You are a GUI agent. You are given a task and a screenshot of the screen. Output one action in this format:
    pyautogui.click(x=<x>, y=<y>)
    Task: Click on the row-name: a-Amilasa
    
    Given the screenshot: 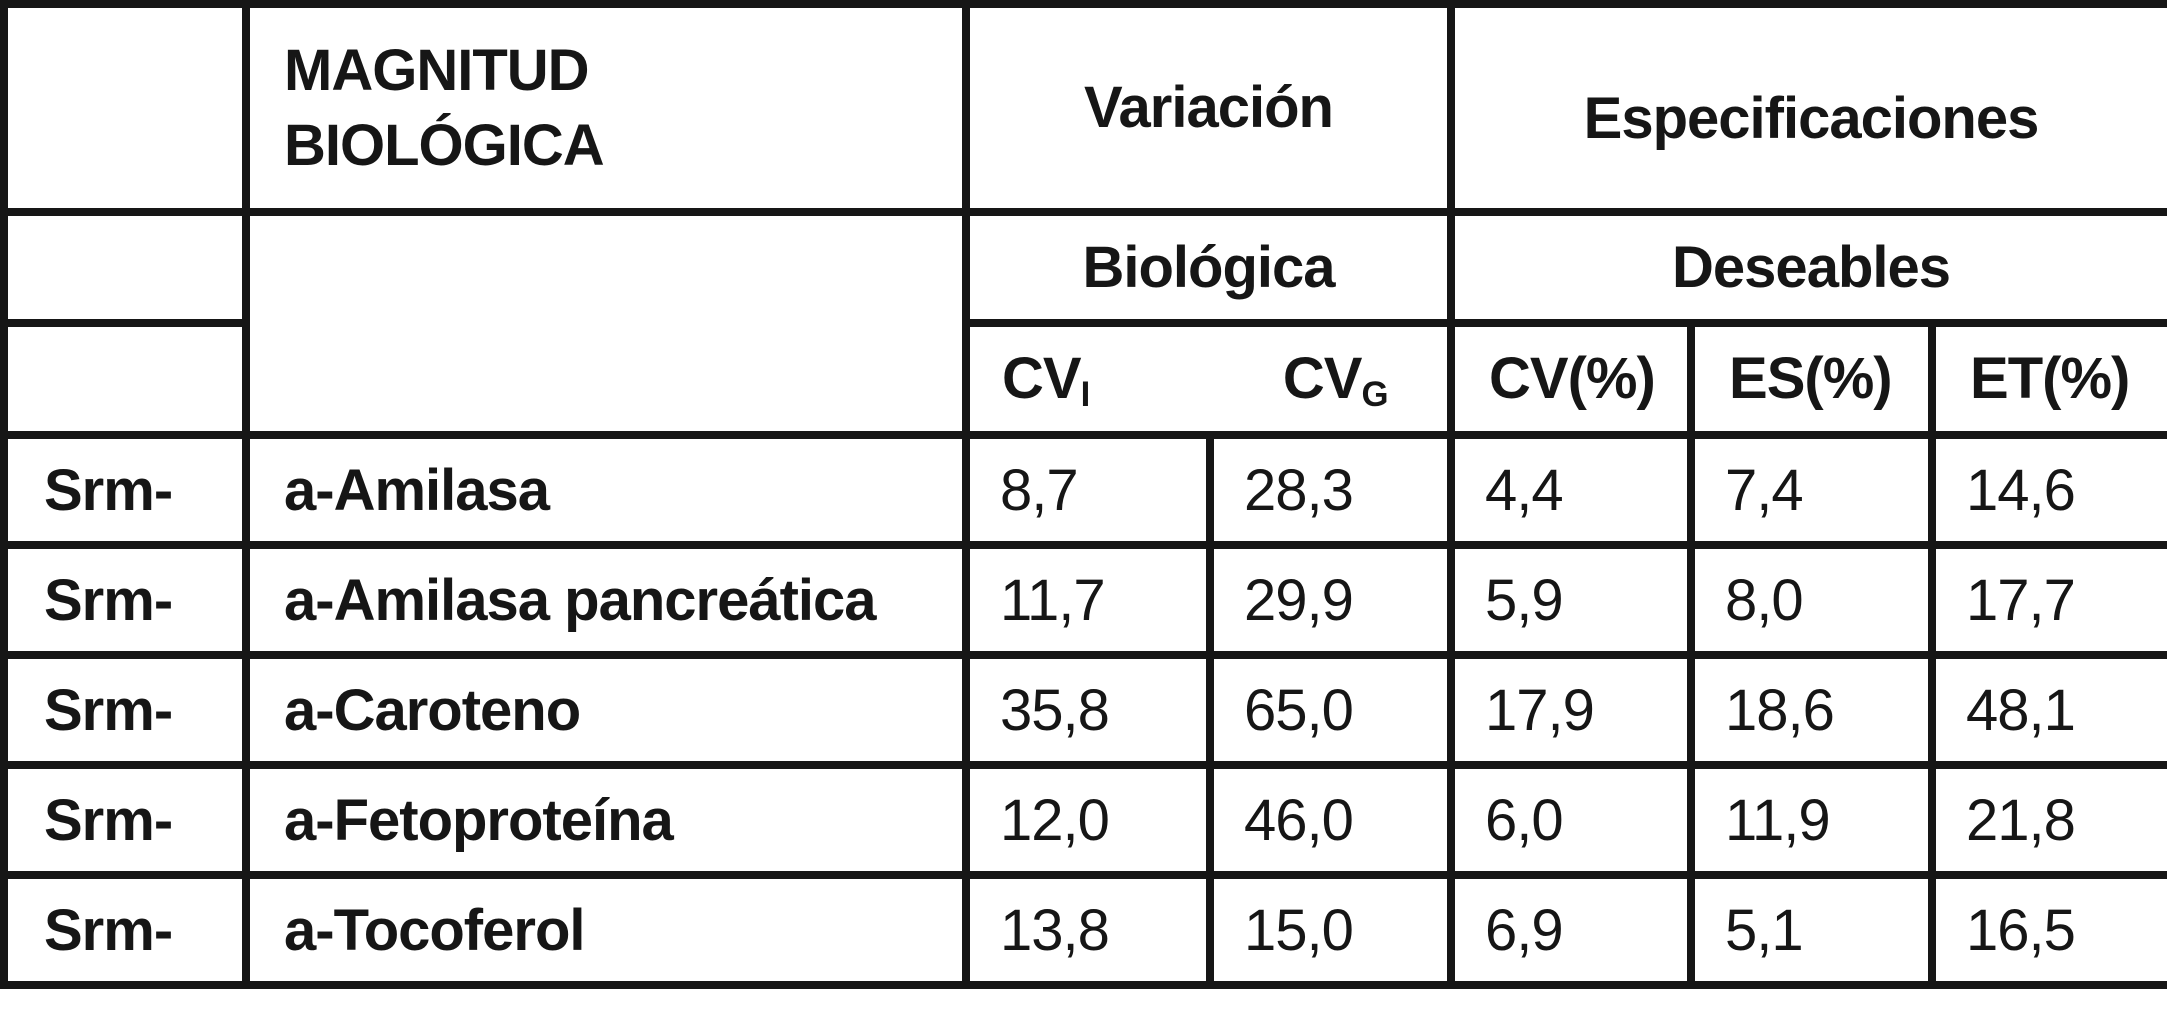 What is the action you would take?
    pyautogui.click(x=606, y=490)
    